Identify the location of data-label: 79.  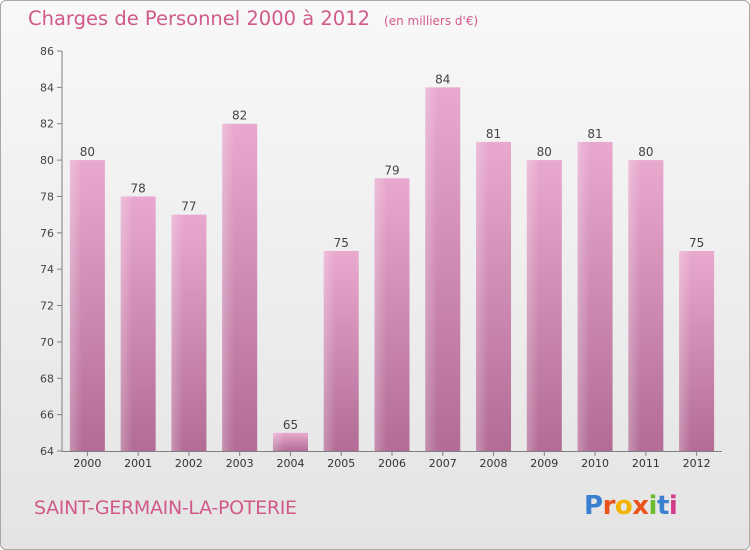
(391, 170).